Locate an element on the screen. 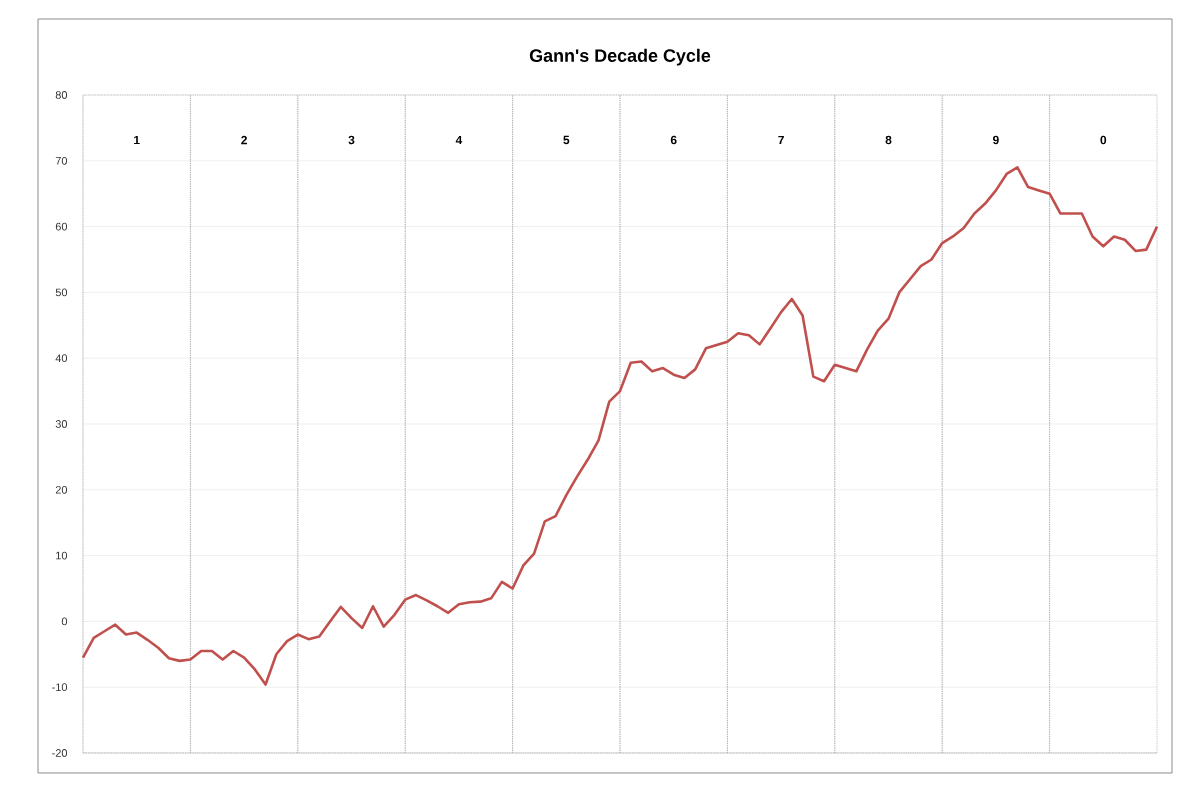 The height and width of the screenshot is (791, 1200). annotation: 5 is located at coordinates (566, 140).